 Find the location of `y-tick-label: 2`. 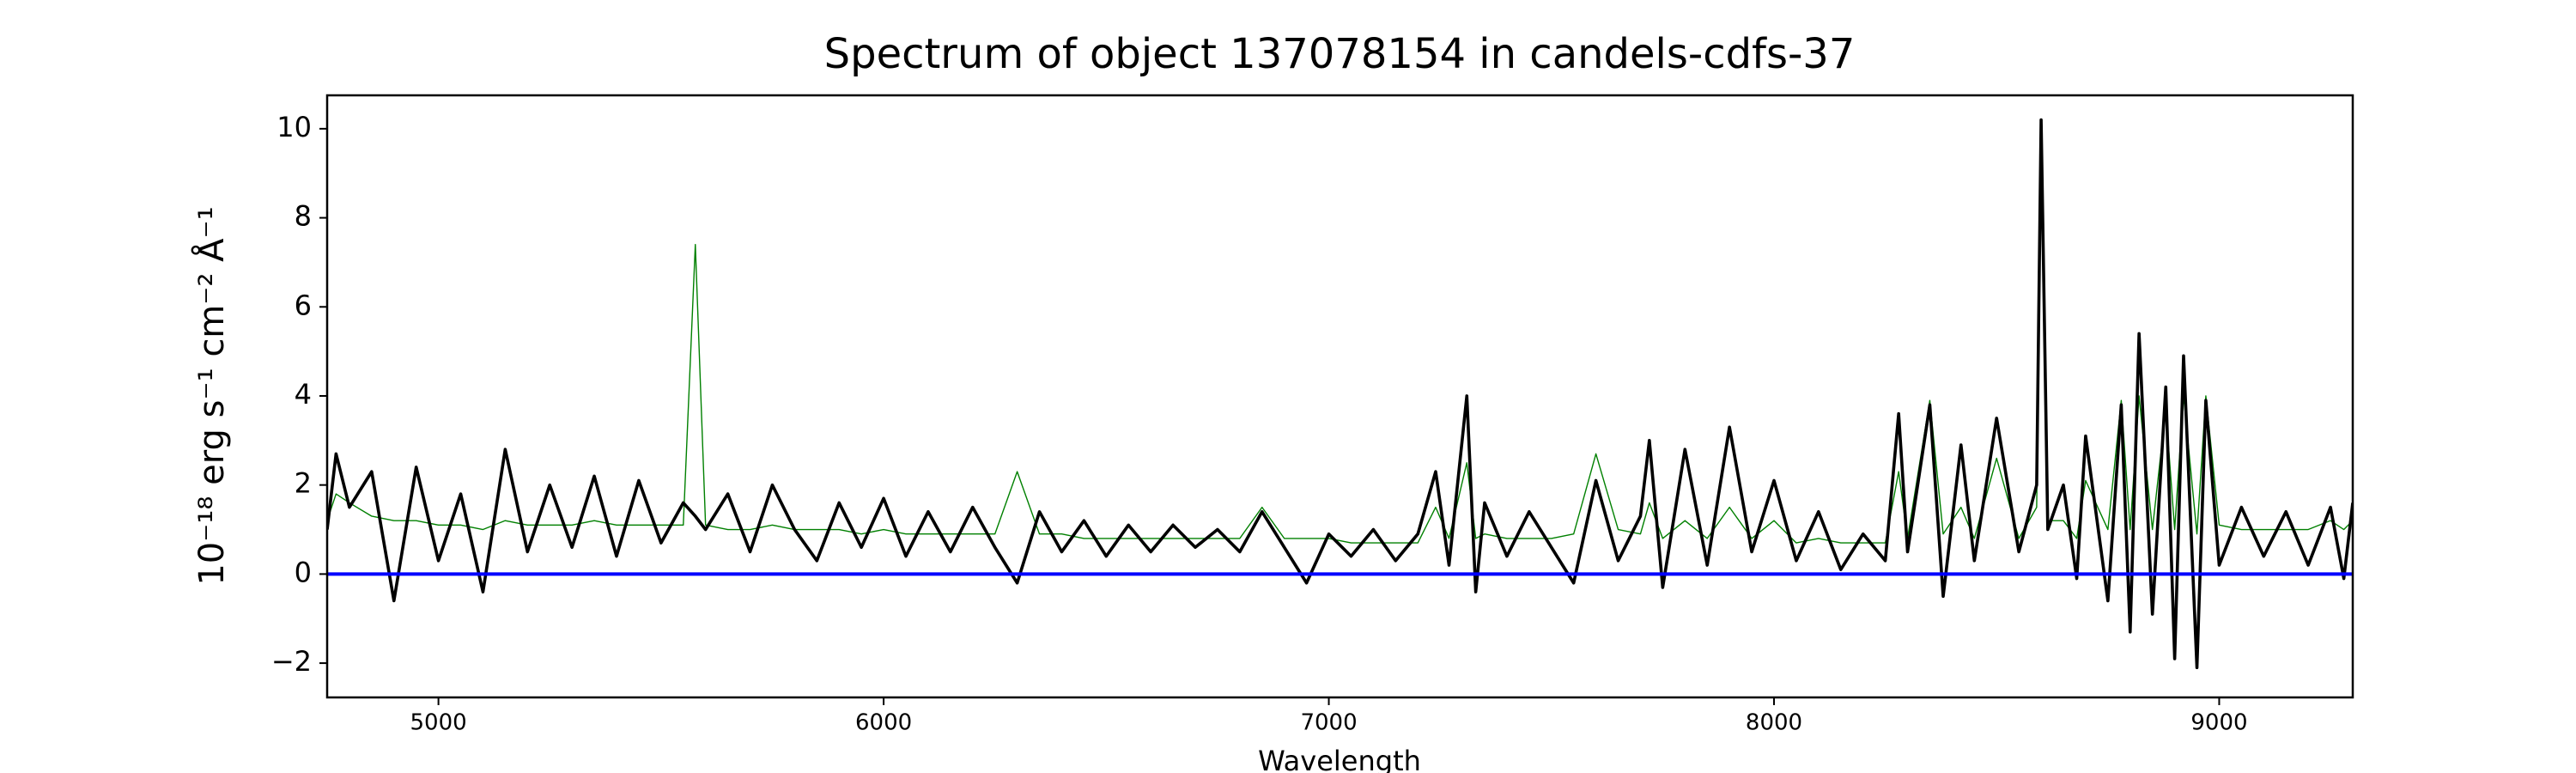

y-tick-label: 2 is located at coordinates (303, 484).